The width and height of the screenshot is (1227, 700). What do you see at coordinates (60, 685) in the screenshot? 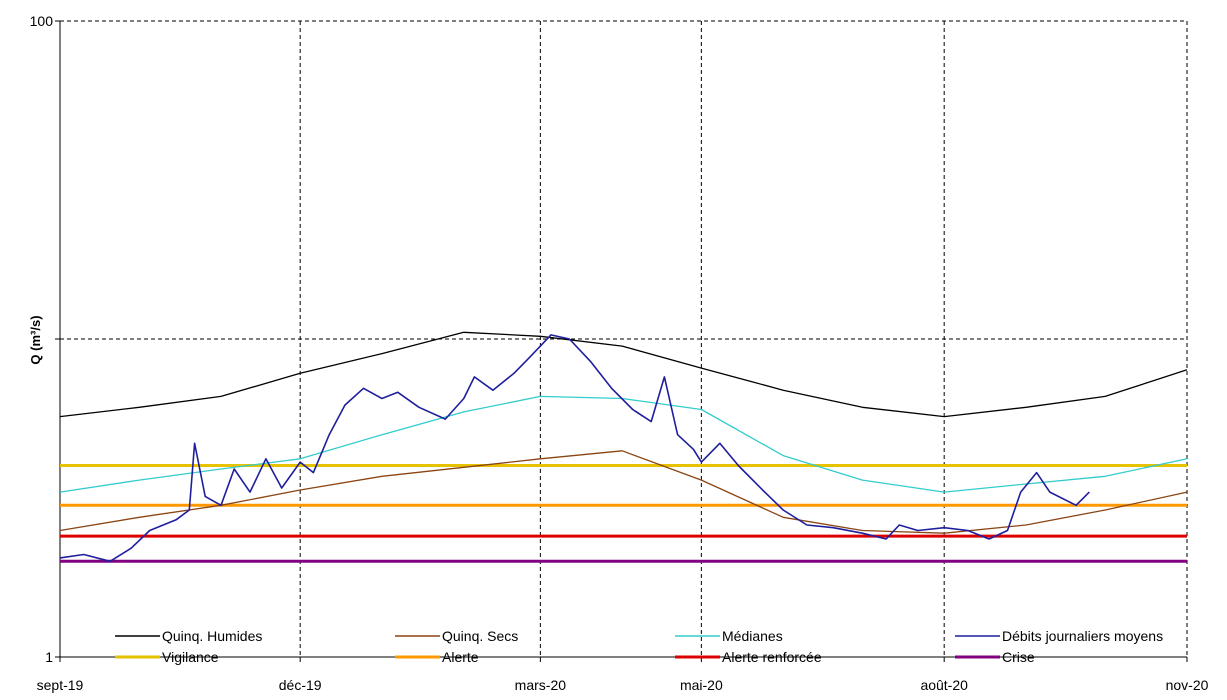
I see `x-tick-label: sept-19` at bounding box center [60, 685].